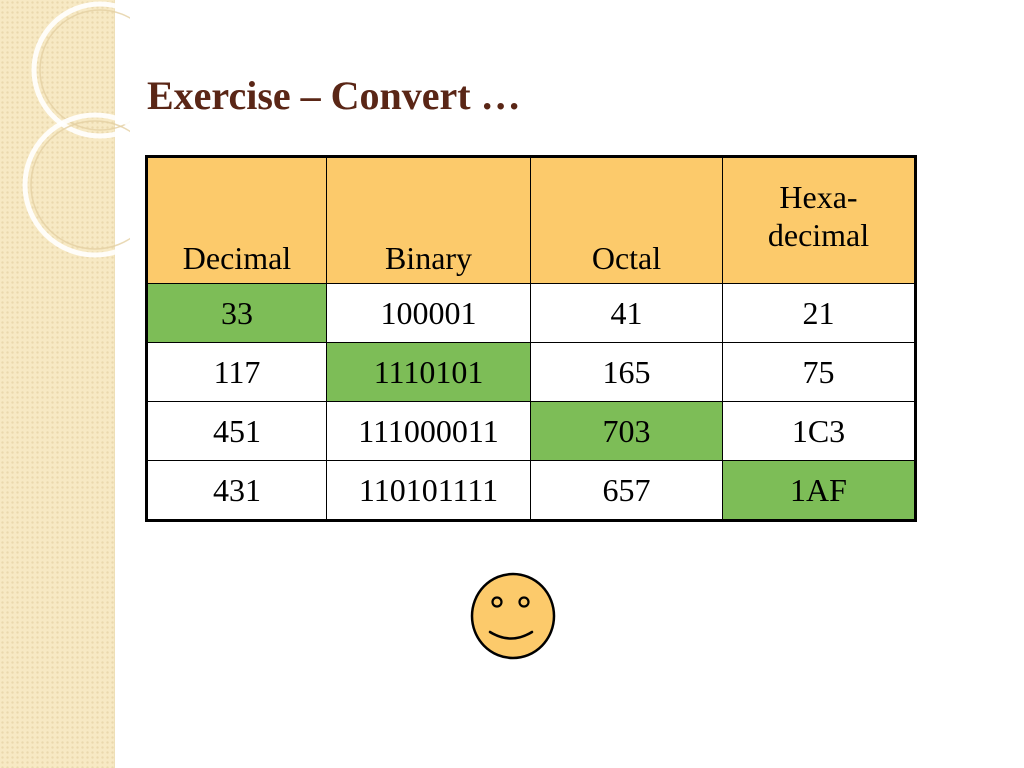 Image resolution: width=1024 pixels, height=768 pixels. What do you see at coordinates (819, 431) in the screenshot?
I see `table-cell: 1C3` at bounding box center [819, 431].